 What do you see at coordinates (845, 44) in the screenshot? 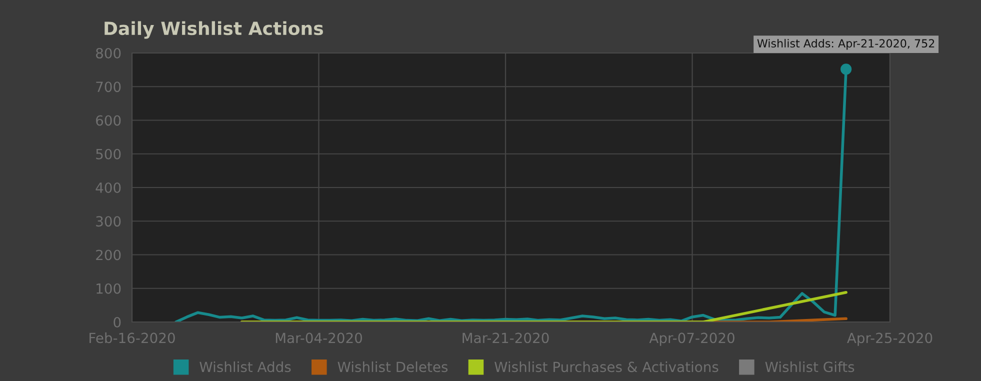
I see `annotation: Wishlist Adds: Apr-21-2020, 752` at bounding box center [845, 44].